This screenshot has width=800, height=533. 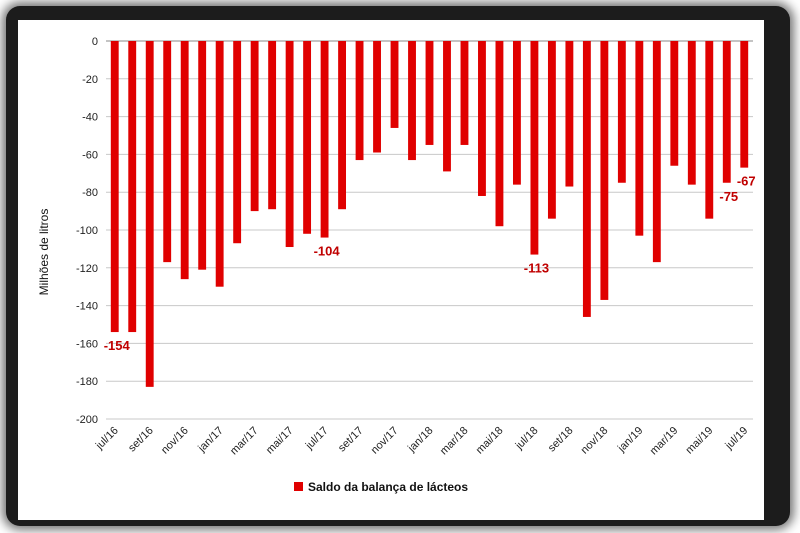 What do you see at coordinates (141, 440) in the screenshot?
I see `x-tick-label: set/16` at bounding box center [141, 440].